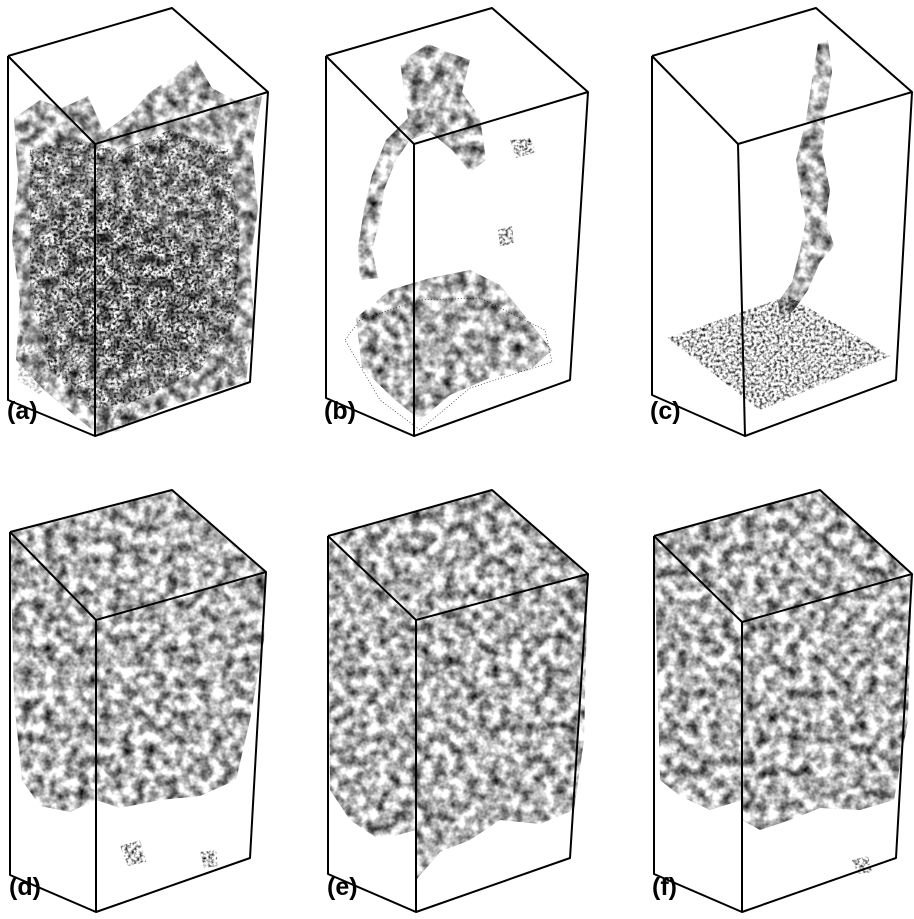  Describe the element at coordinates (806, 180) in the screenshot. I see `cluster-c-strand` at that location.